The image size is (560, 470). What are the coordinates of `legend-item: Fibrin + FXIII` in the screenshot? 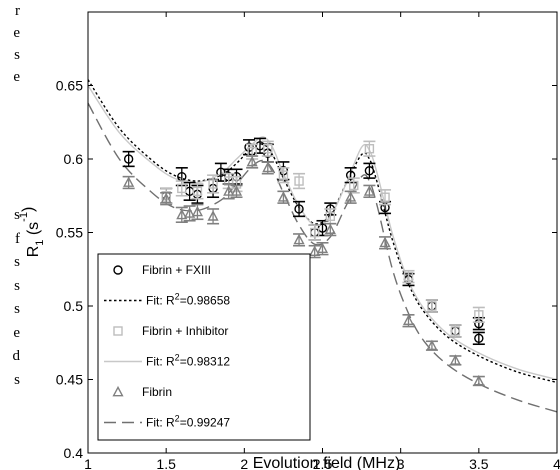 It's located at (162, 270).